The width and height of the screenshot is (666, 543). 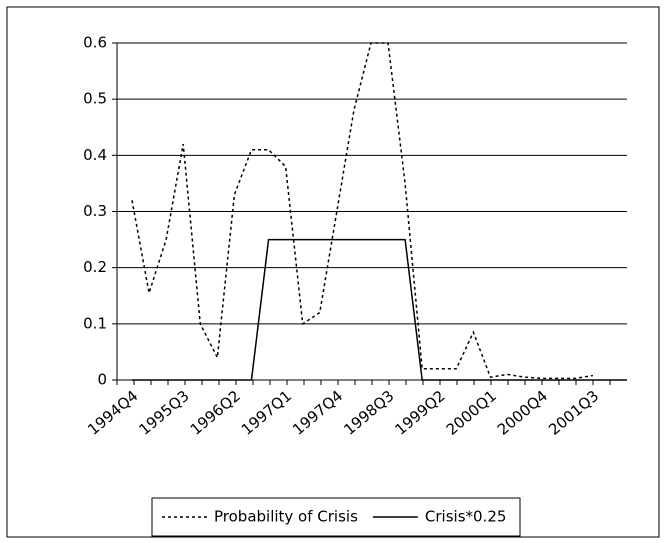 What do you see at coordinates (95, 267) in the screenshot?
I see `y-tick-label: 0.2` at bounding box center [95, 267].